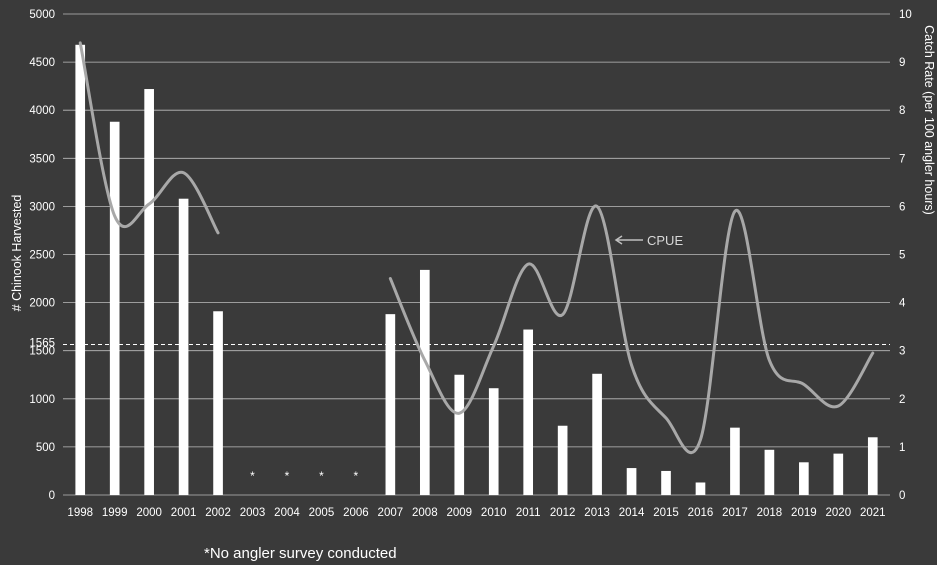 This screenshot has height=565, width=937. I want to click on x-tick-label: 2006, so click(356, 513).